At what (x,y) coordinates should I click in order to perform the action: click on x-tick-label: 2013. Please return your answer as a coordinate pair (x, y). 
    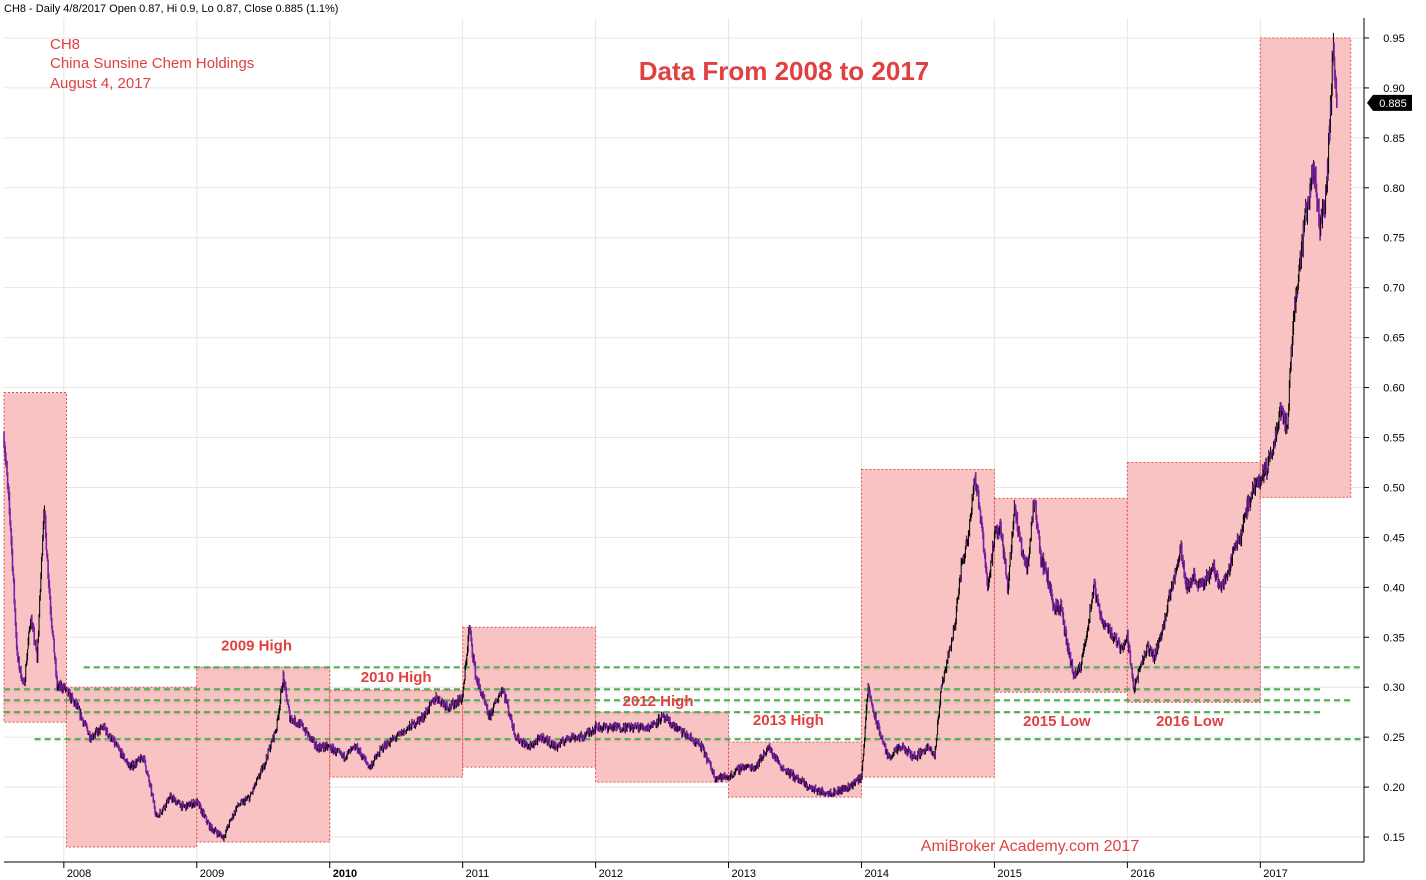
    Looking at the image, I should click on (744, 874).